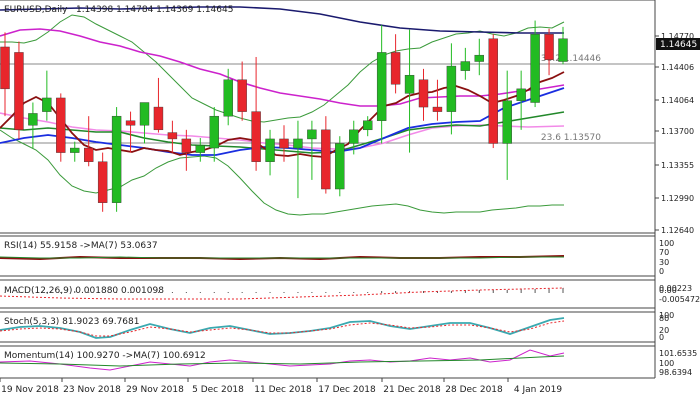 The width and height of the screenshot is (700, 404). Describe the element at coordinates (664, 330) in the screenshot. I see `stoch-tick-20: 20` at that location.